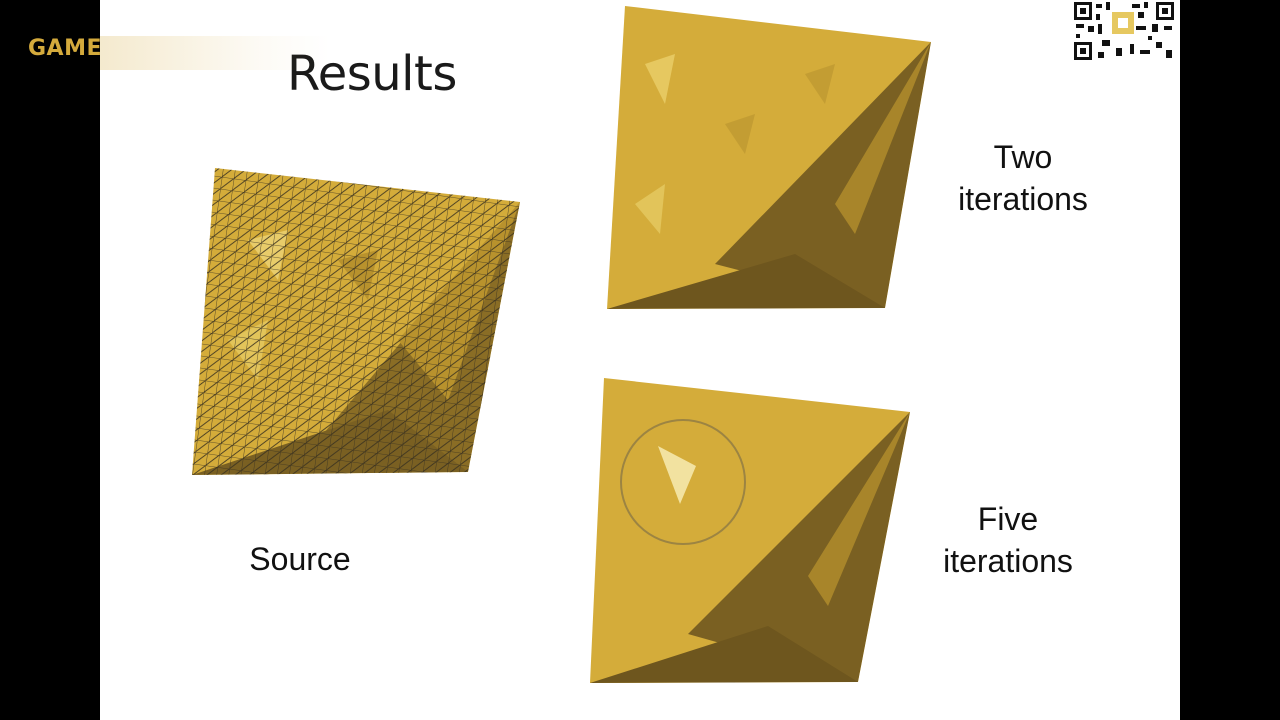 The height and width of the screenshot is (720, 1280). I want to click on two-iterations-mesh-image, so click(769, 157).